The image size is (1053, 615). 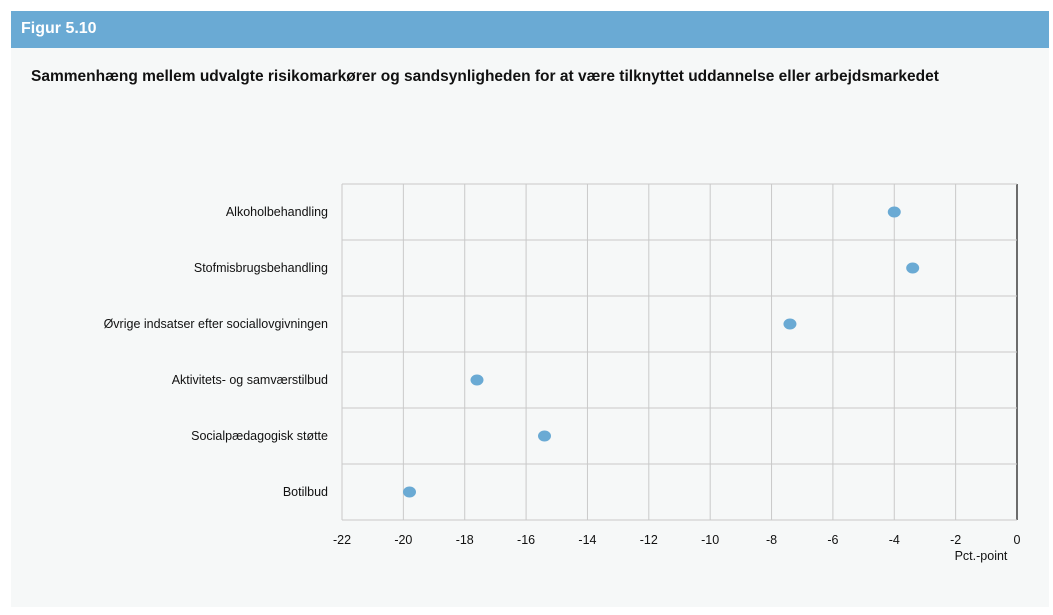 What do you see at coordinates (677, 540) in the screenshot?
I see `x-tick-labels: -22 -20 -18 -16 -14 -12 -10 -8 -6 -4 -2 0` at bounding box center [677, 540].